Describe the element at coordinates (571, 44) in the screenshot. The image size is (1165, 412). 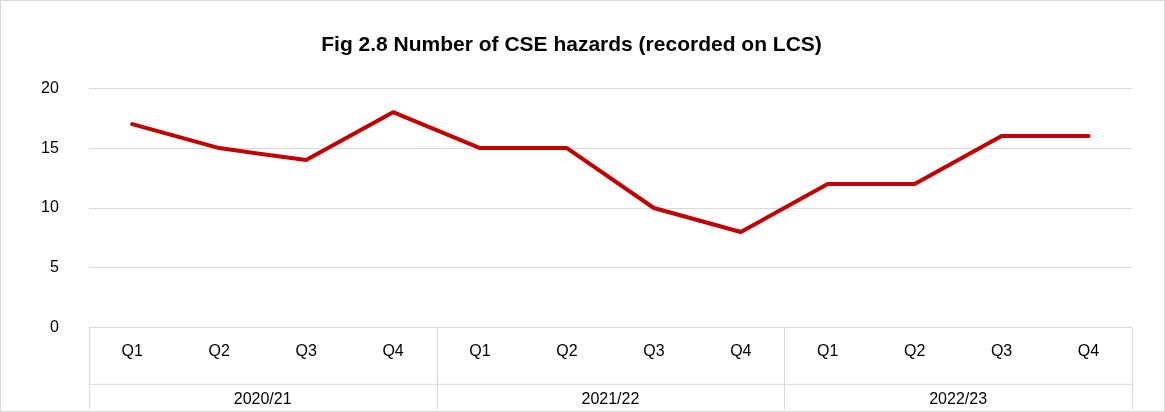
I see `chart-title: Fig 2.8 Number of CSE hazards (recorded on LCS)` at that location.